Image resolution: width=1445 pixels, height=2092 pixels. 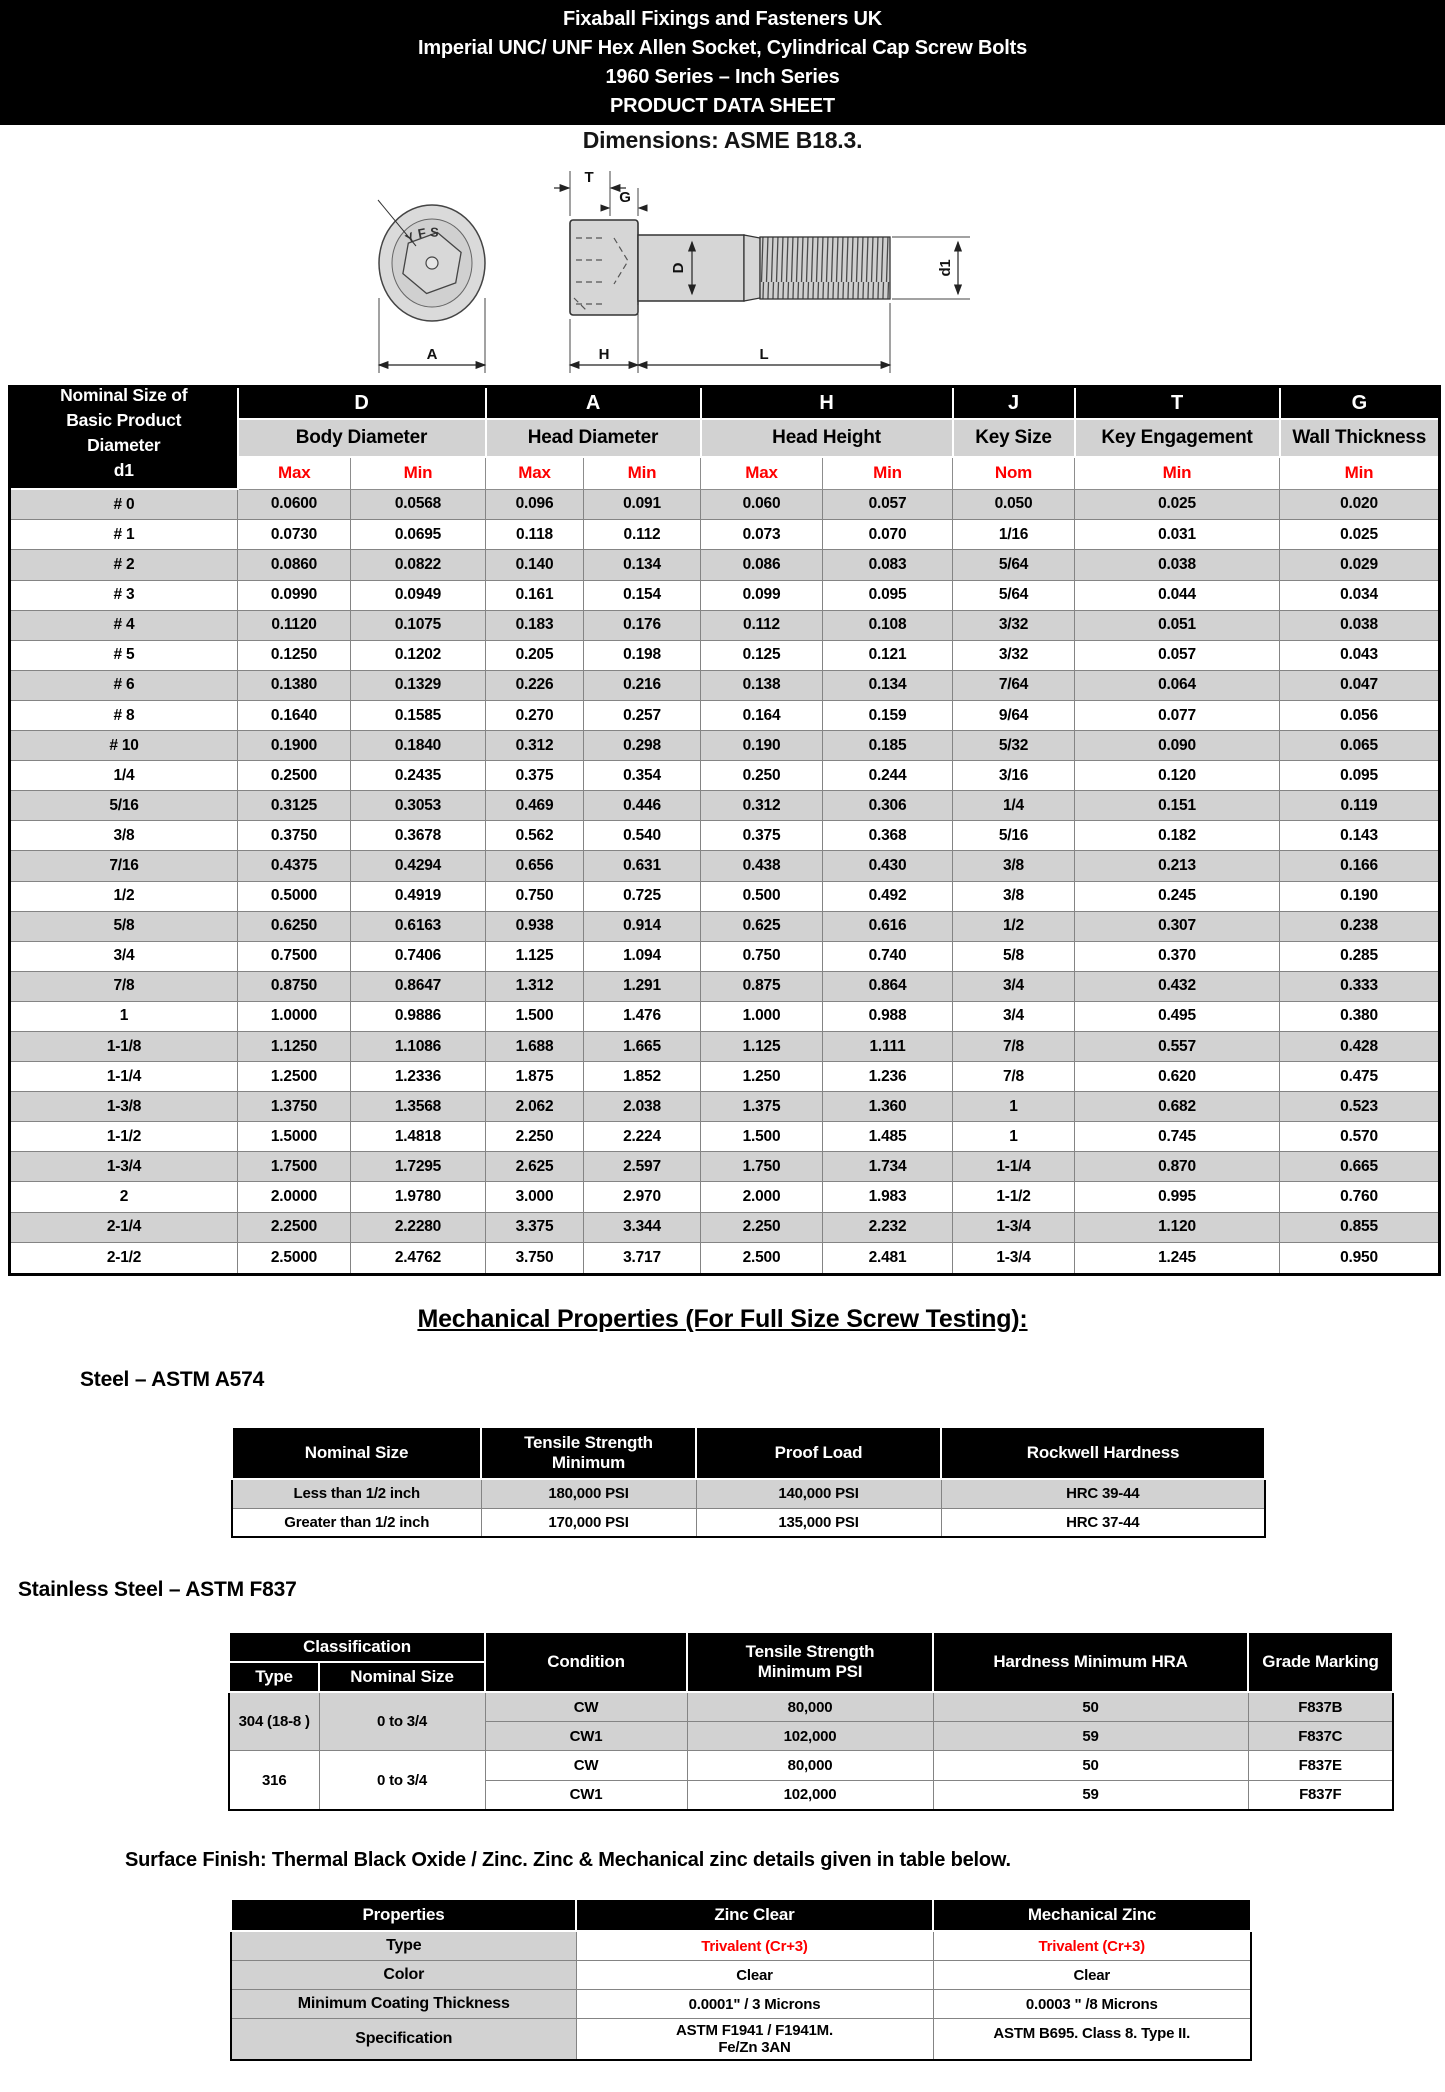 I want to click on cell: 0.430, so click(x=887, y=866).